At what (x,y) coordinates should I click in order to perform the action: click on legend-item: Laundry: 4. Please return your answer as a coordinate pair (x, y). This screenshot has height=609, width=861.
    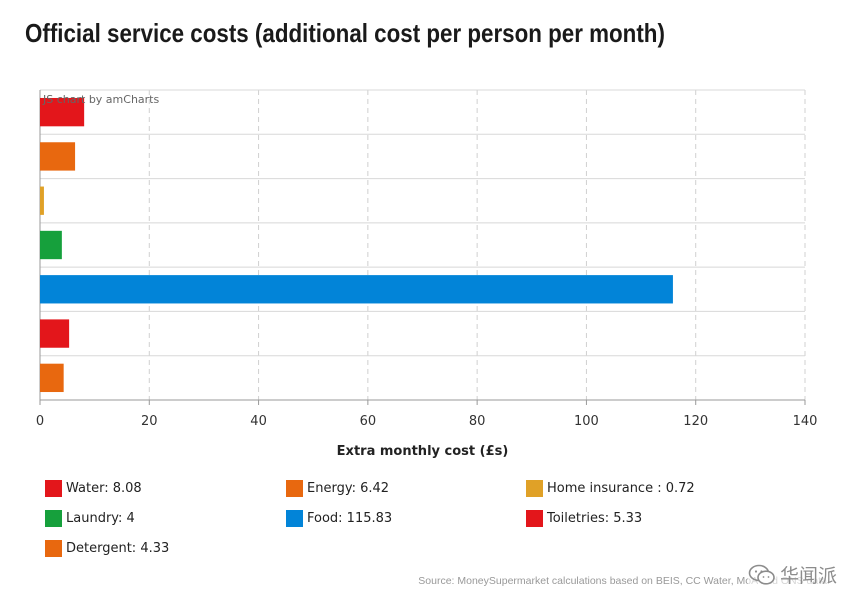
    Looking at the image, I should click on (90, 518).